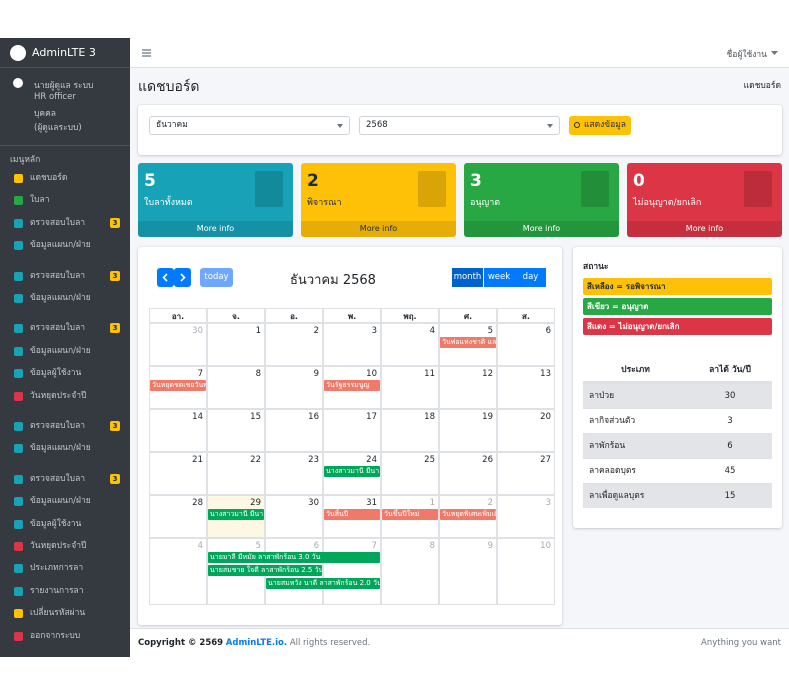 The image size is (789, 695). Describe the element at coordinates (66, 636) in the screenshot. I see `menu-item: ออกจากระบบ` at that location.